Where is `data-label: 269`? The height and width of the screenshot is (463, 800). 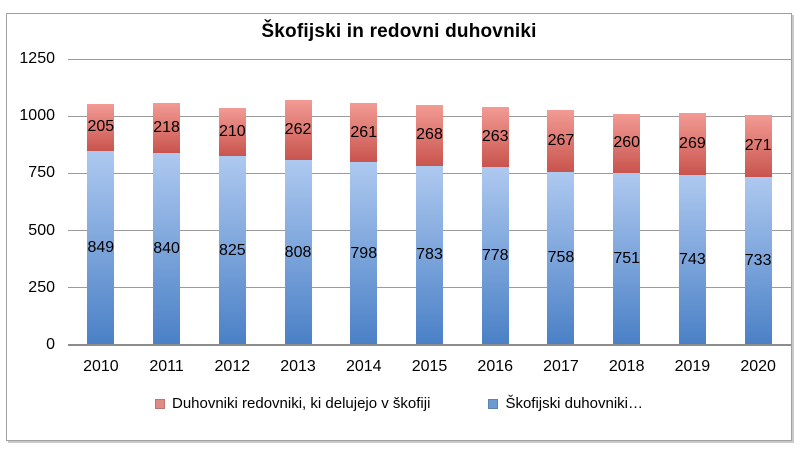 data-label: 269 is located at coordinates (692, 144).